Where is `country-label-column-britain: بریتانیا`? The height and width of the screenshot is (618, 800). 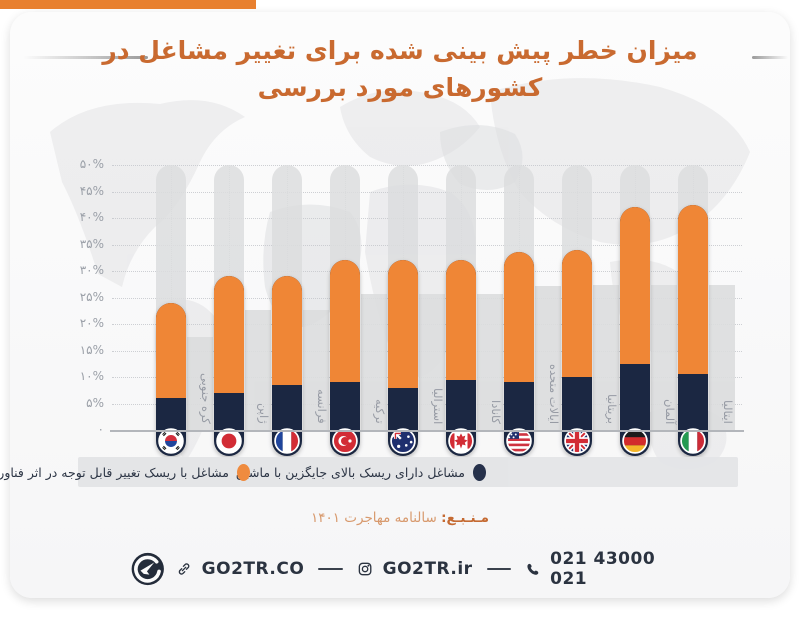
country-label-column-britain: بریتانیا is located at coordinates (606, 357).